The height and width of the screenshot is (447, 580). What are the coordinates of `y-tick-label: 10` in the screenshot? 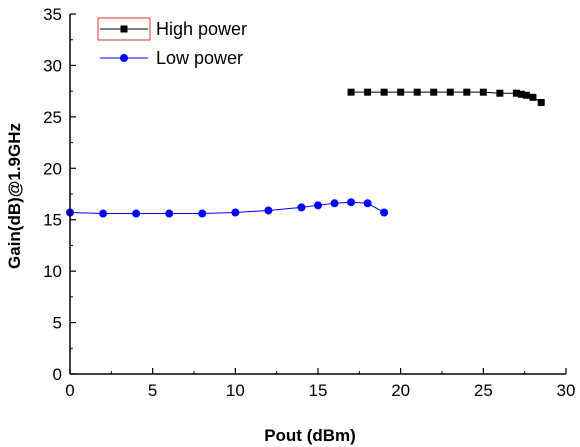 It's located at (52, 271).